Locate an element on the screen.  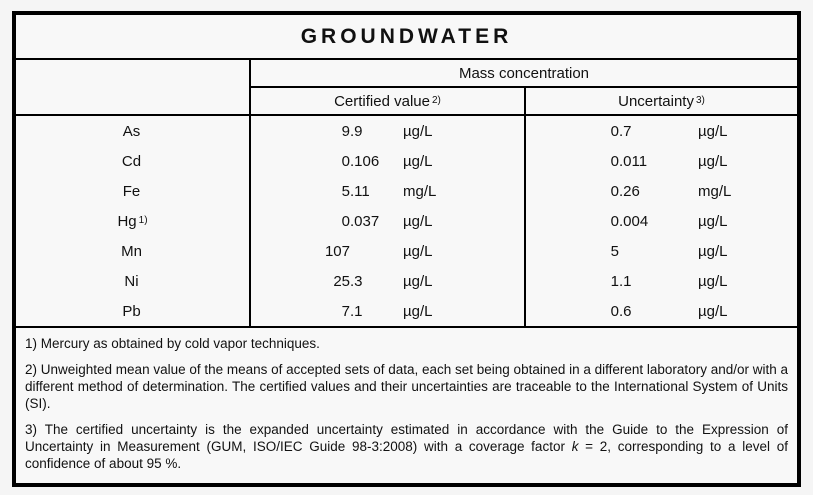
element-symbol: Fe is located at coordinates (131, 191).